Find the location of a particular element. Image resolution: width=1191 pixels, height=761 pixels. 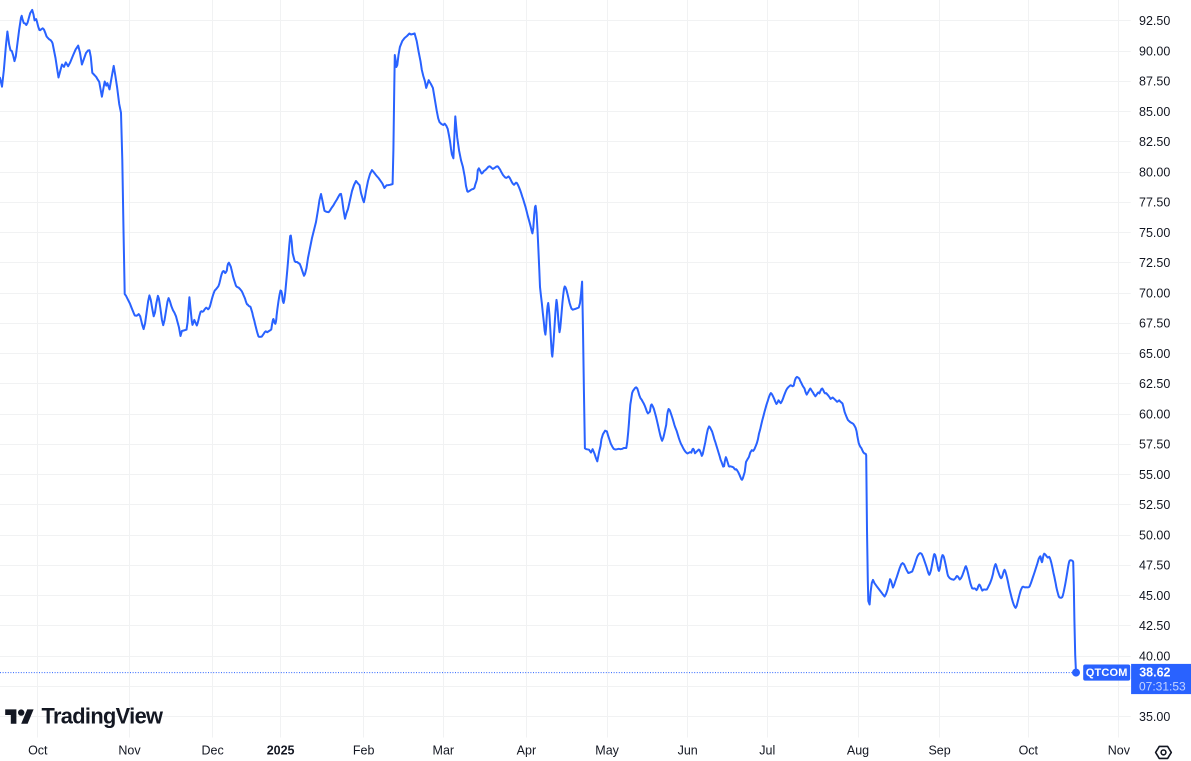

svg-text: TradingView is located at coordinates (103, 716).